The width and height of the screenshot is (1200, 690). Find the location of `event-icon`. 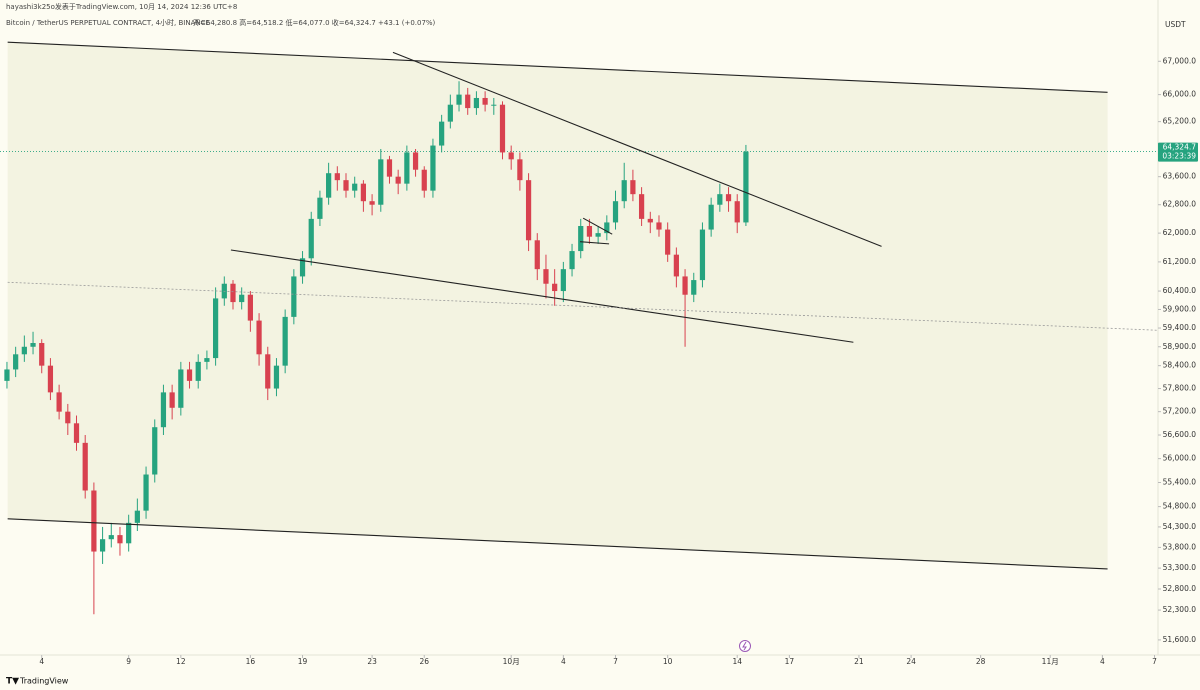

event-icon is located at coordinates (745, 646).